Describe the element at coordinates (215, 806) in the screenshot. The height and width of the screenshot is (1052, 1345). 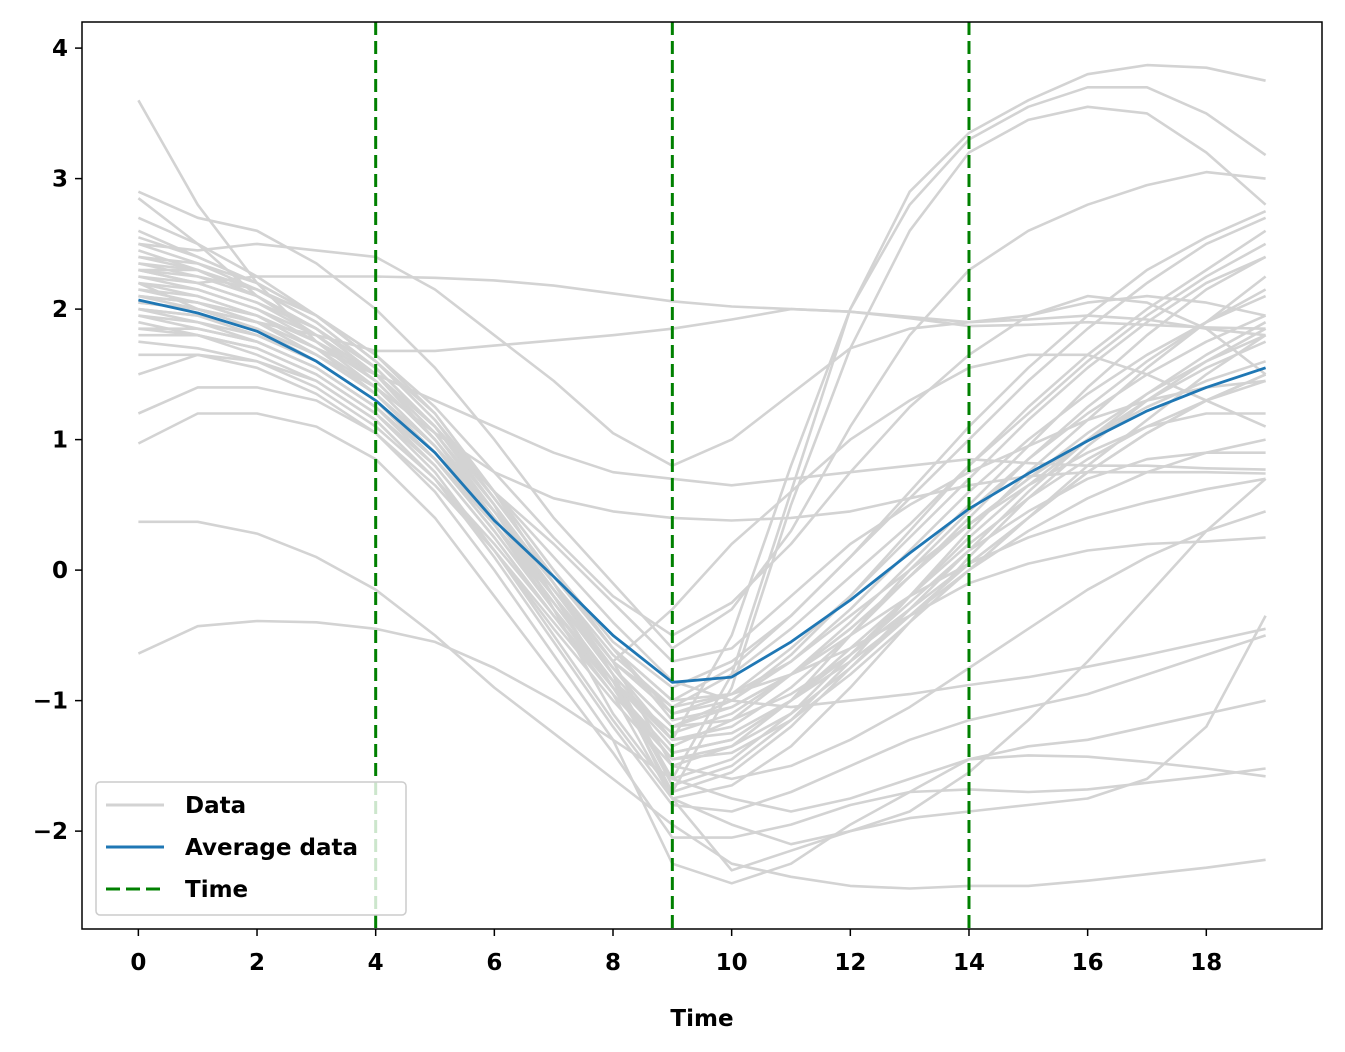
I see `legend-label-data: Data` at that location.